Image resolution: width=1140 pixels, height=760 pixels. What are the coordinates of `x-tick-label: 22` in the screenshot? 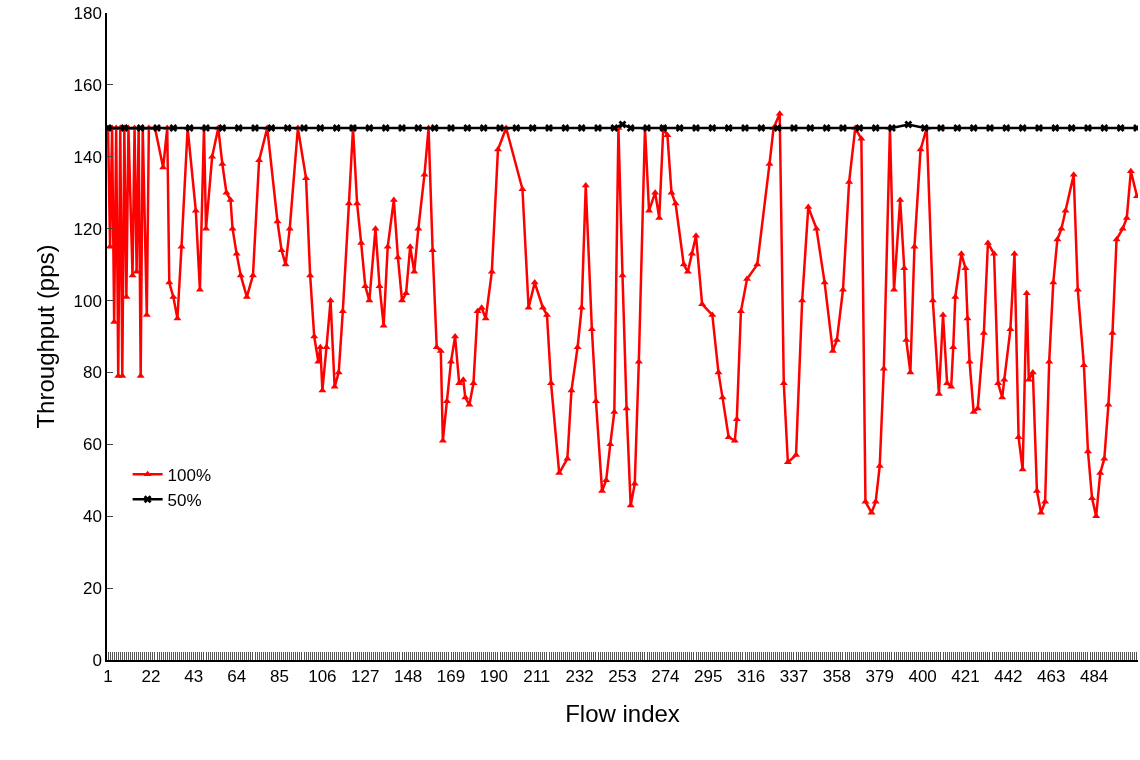 It's located at (151, 677).